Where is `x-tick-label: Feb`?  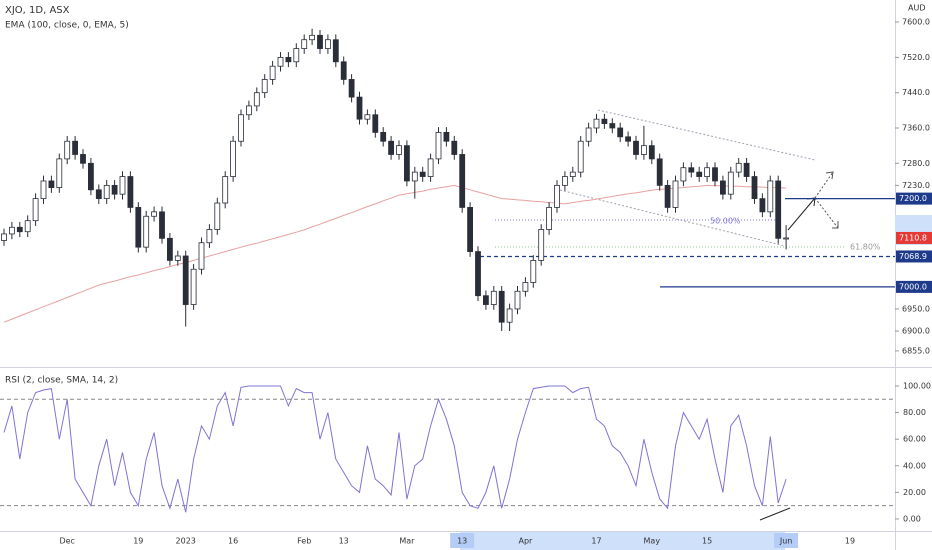
x-tick-label: Feb is located at coordinates (304, 541).